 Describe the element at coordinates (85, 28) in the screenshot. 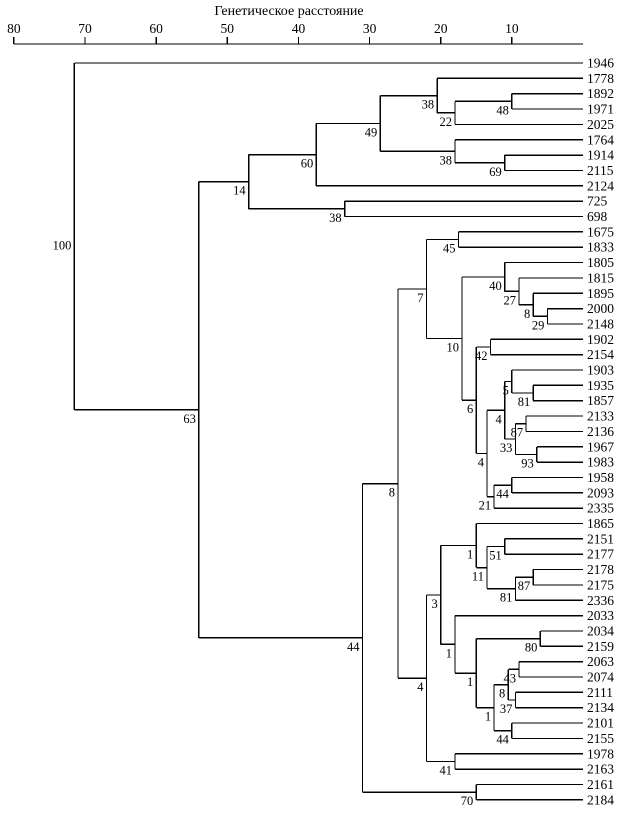

I see `axis-tick-label: 70` at that location.